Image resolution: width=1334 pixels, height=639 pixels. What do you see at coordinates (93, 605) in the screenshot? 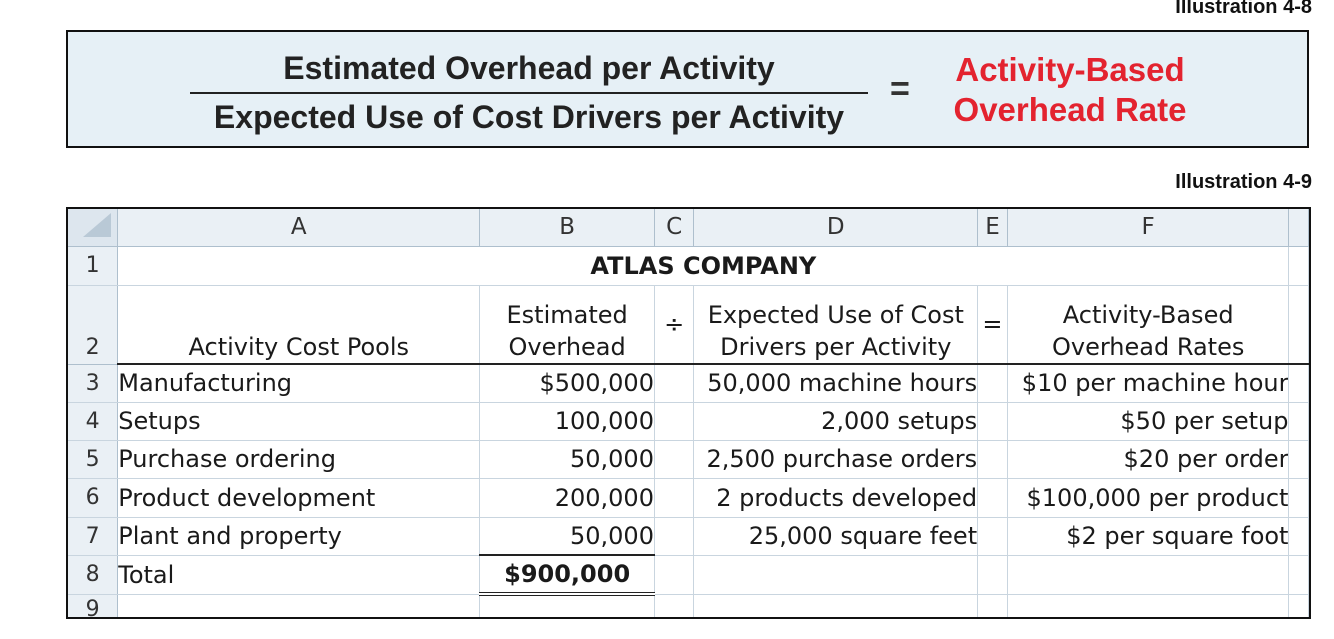
I see `row-number: 9` at bounding box center [93, 605].